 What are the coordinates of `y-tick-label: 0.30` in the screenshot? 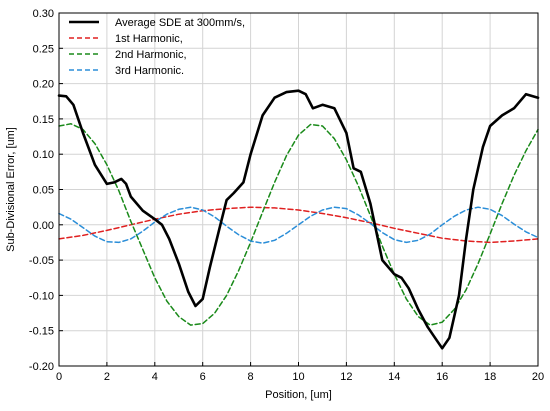 It's located at (43, 14).